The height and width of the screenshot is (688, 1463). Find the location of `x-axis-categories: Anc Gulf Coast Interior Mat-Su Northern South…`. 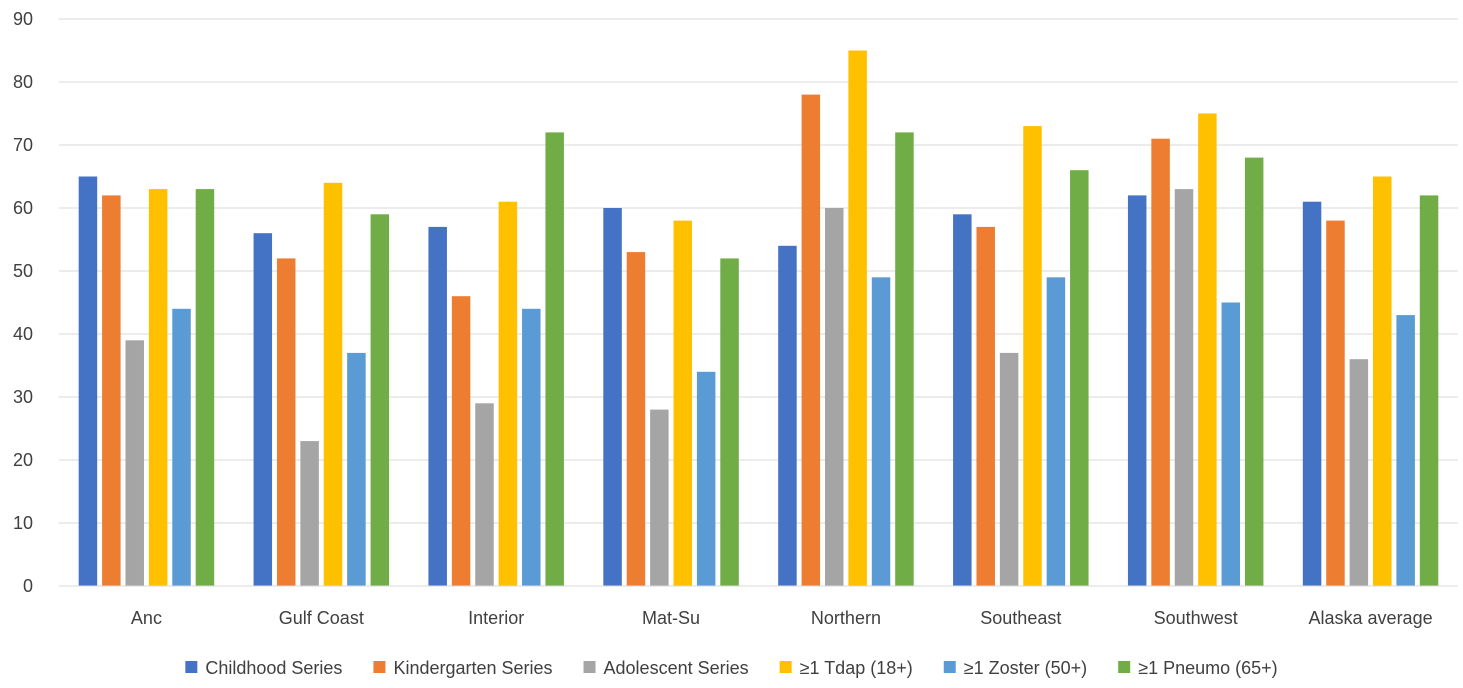

x-axis-categories: Anc Gulf Coast Interior Mat-Su Northern South… is located at coordinates (782, 618).